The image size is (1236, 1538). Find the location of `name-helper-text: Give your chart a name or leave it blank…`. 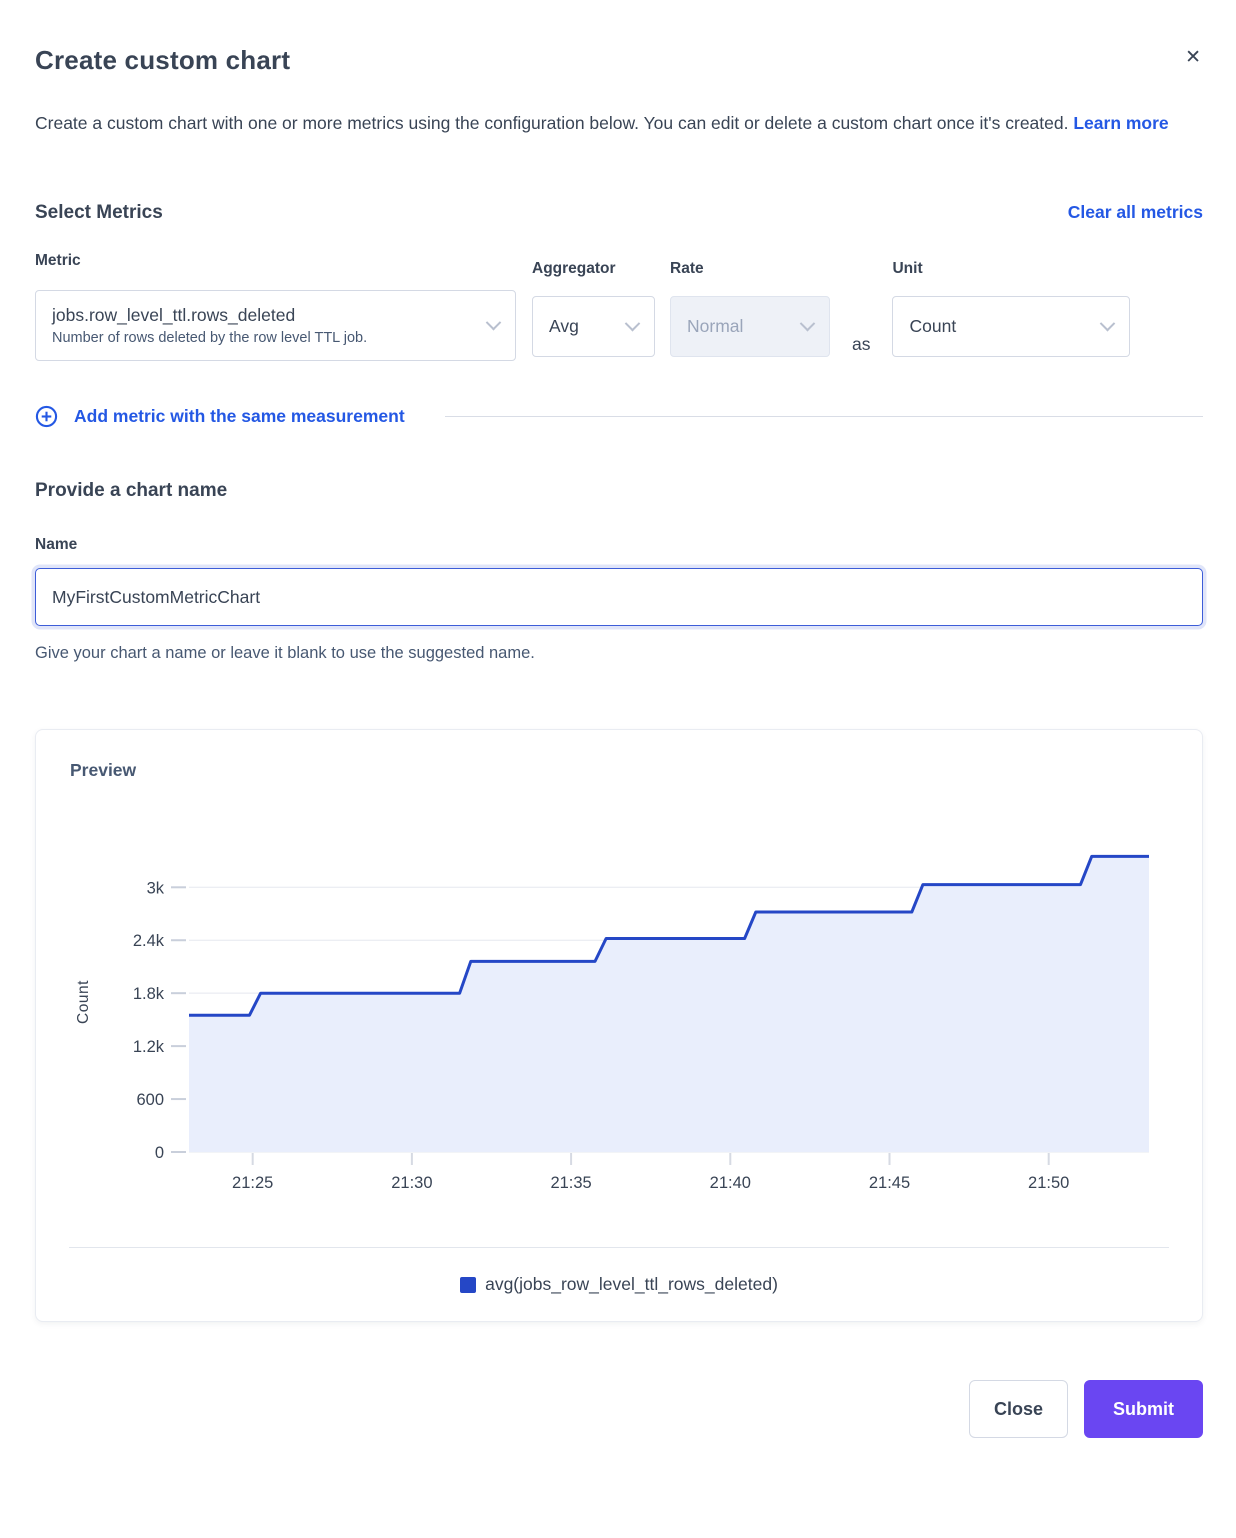

name-helper-text: Give your chart a name or leave it blank… is located at coordinates (285, 653).